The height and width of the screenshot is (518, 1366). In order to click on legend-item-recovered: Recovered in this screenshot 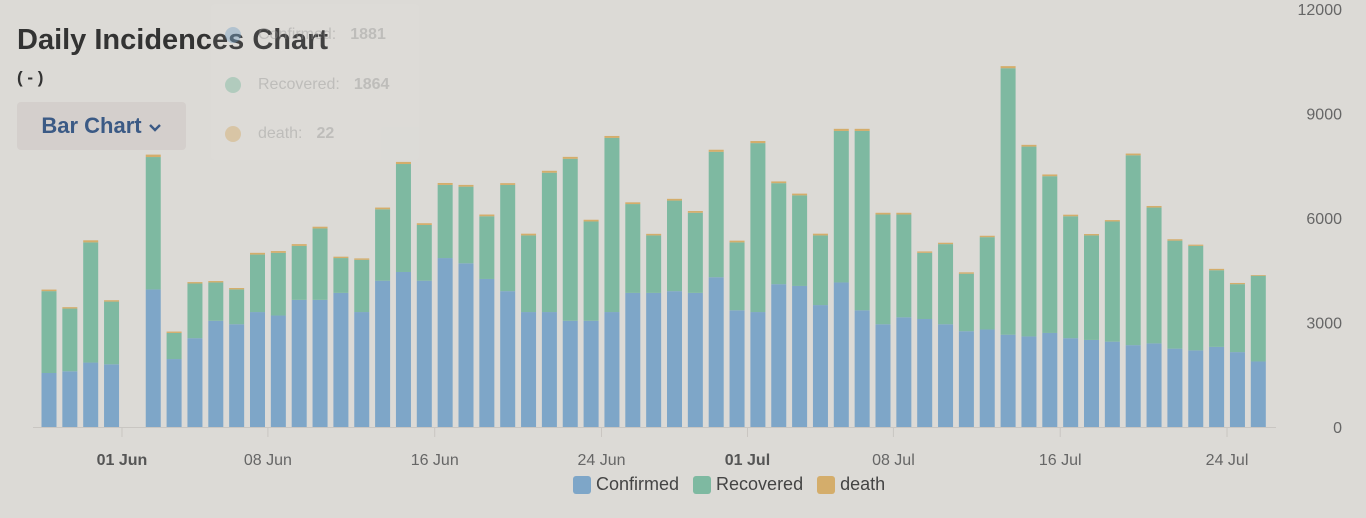, I will do `click(748, 484)`.